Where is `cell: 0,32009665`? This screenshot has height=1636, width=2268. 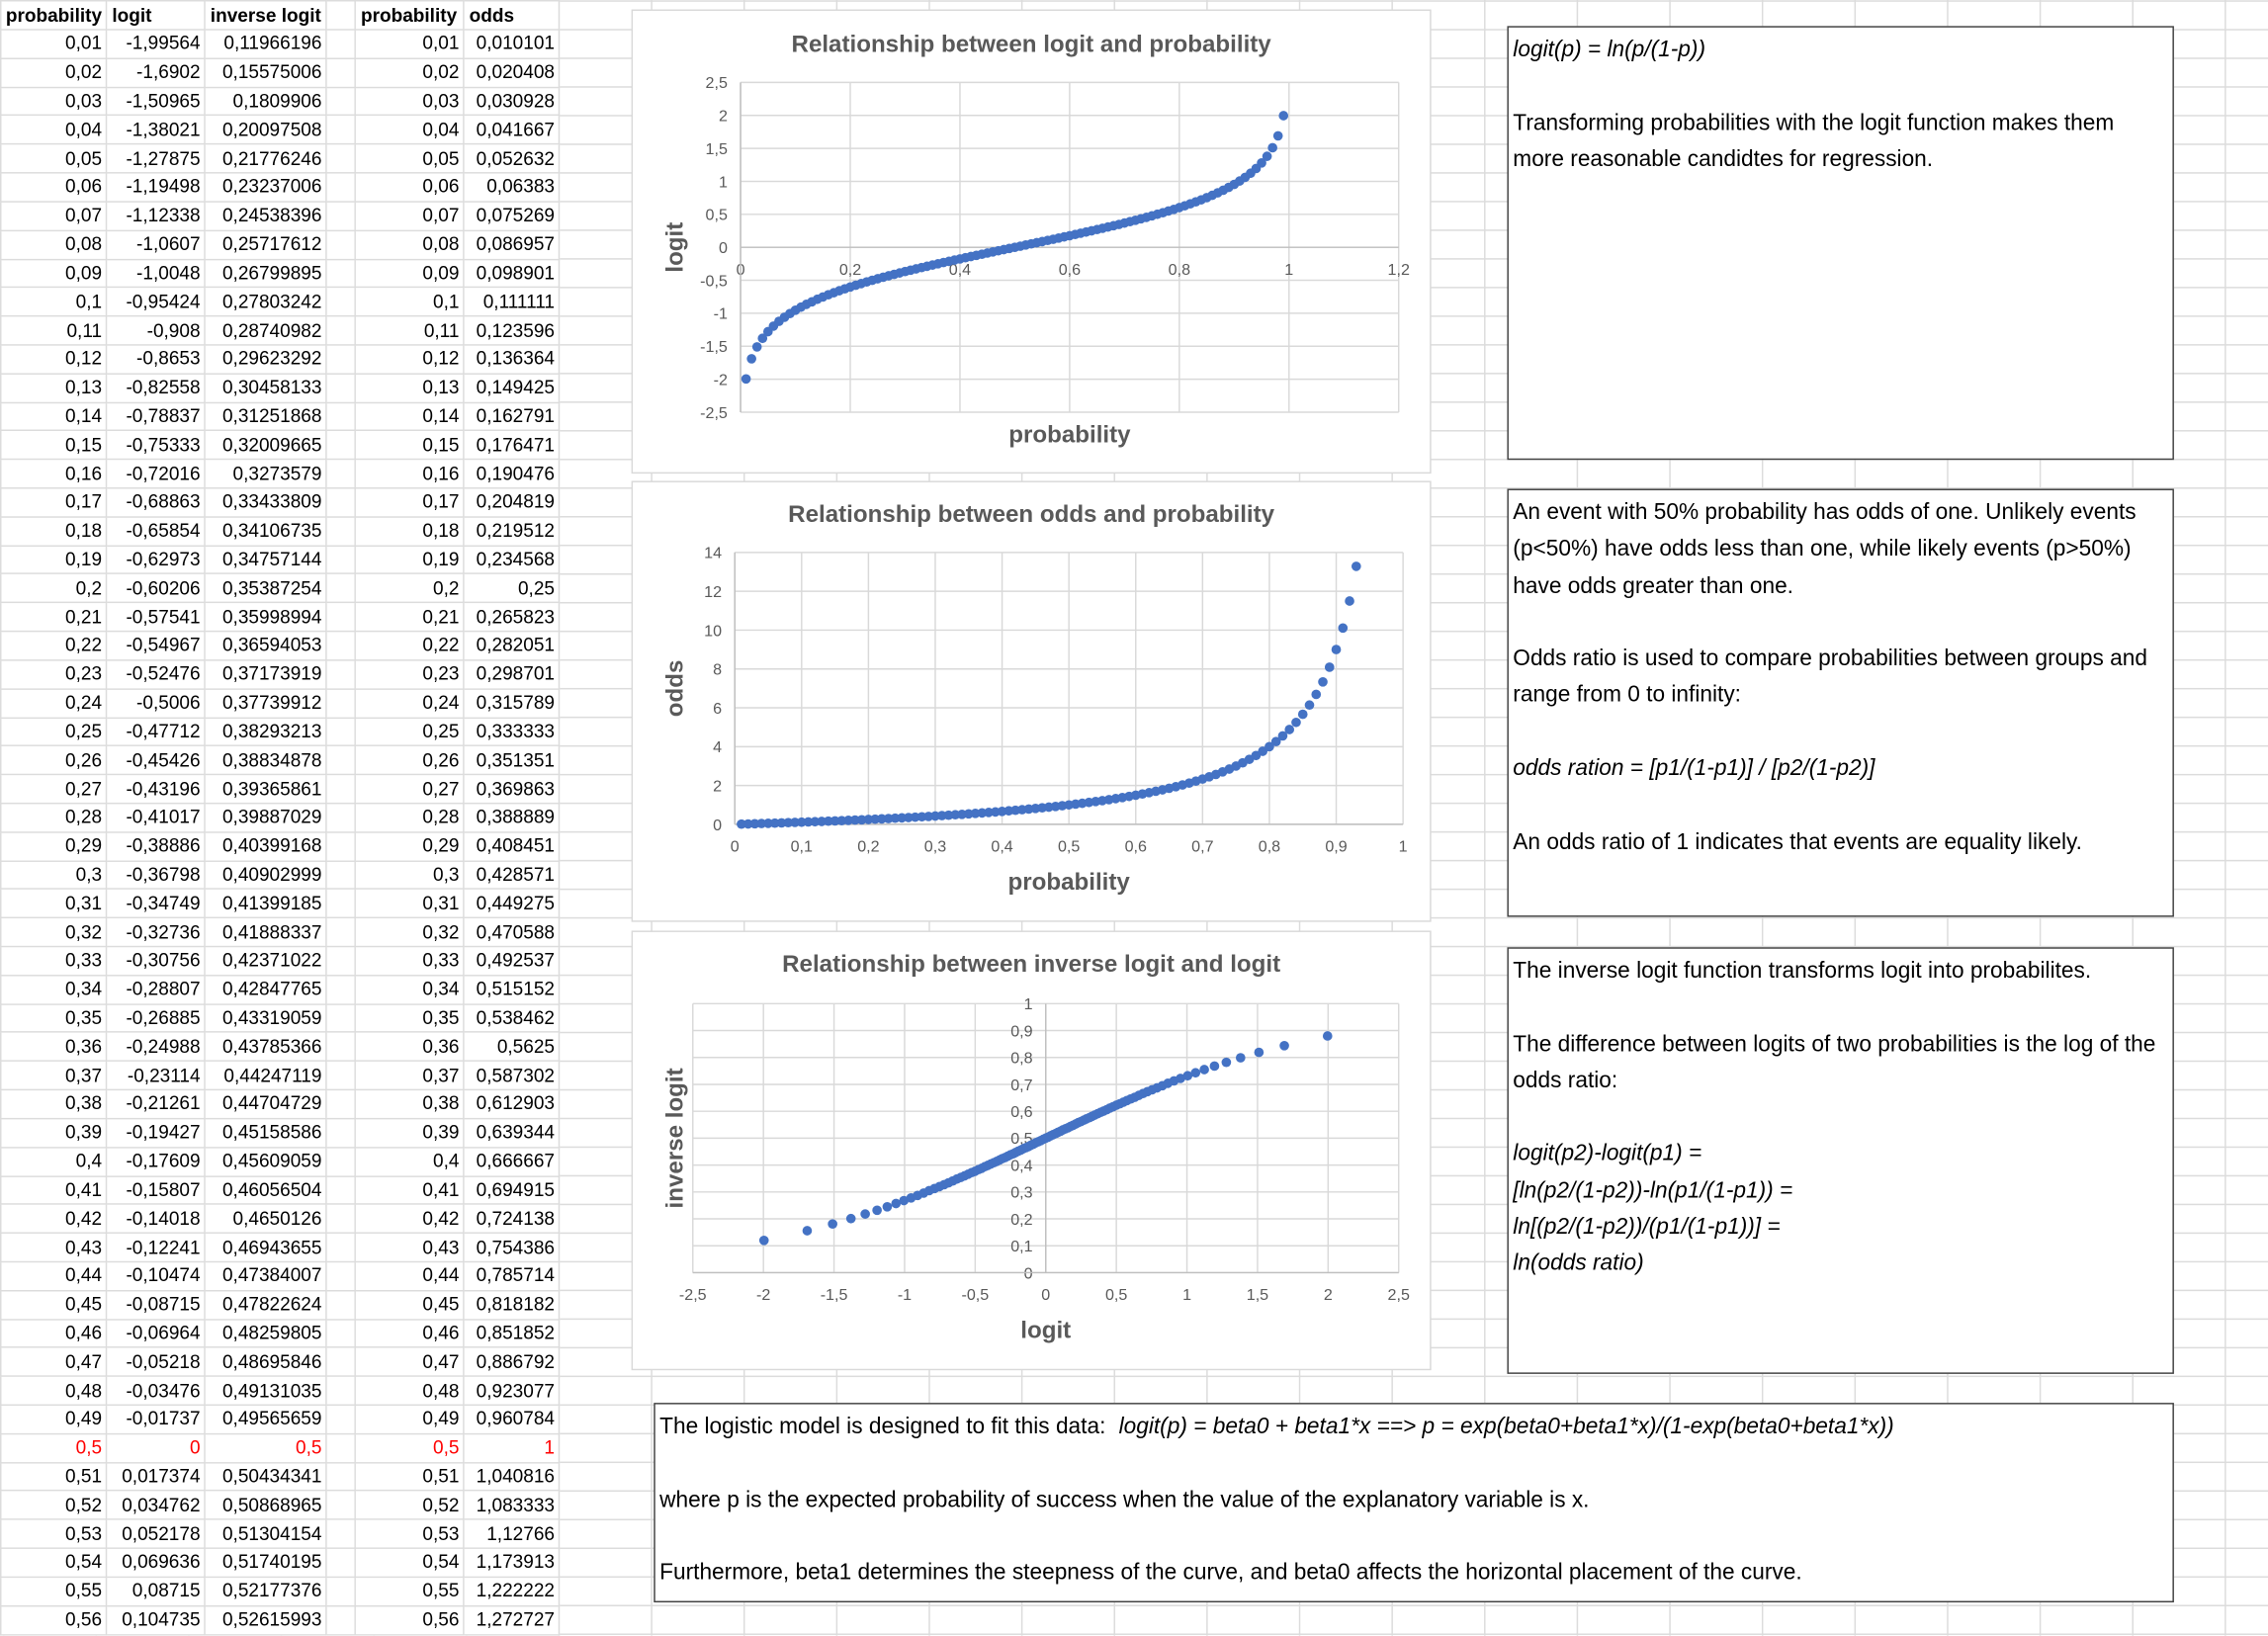 cell: 0,32009665 is located at coordinates (266, 445).